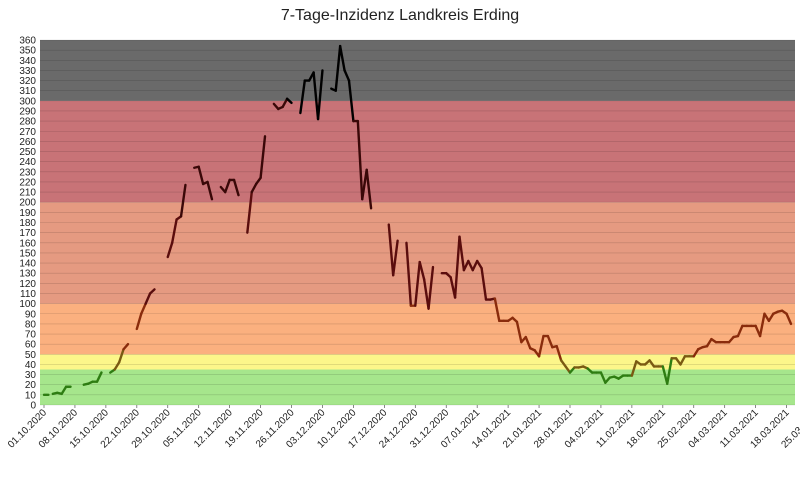  I want to click on y-tick-label: 150, so click(27, 253).